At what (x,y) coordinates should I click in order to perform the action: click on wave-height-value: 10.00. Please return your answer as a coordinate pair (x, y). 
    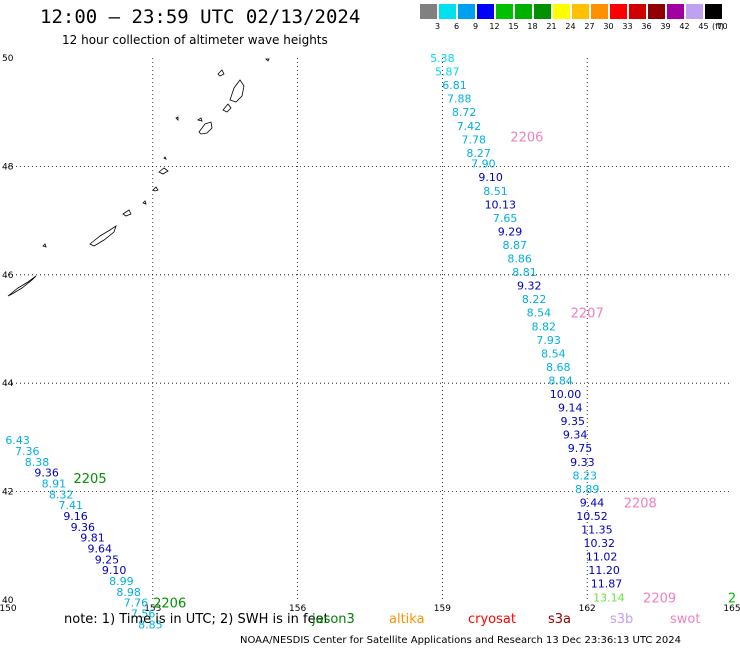
    Looking at the image, I should click on (566, 394).